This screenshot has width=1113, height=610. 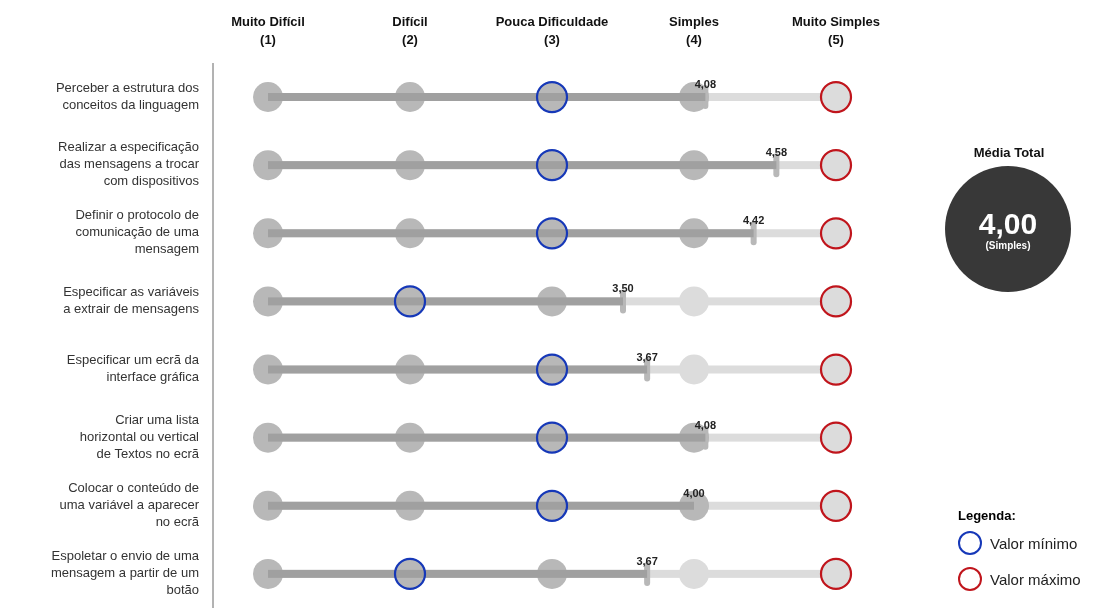 What do you see at coordinates (836, 30) in the screenshot?
I see `x-tick-label: Muito Simples (5)` at bounding box center [836, 30].